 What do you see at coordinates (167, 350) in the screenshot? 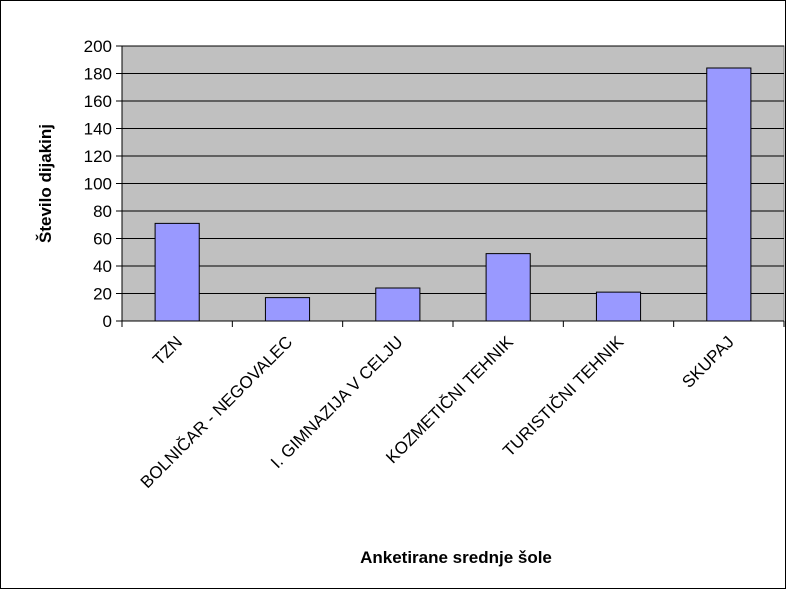
I see `x-tick-label: TZN` at bounding box center [167, 350].